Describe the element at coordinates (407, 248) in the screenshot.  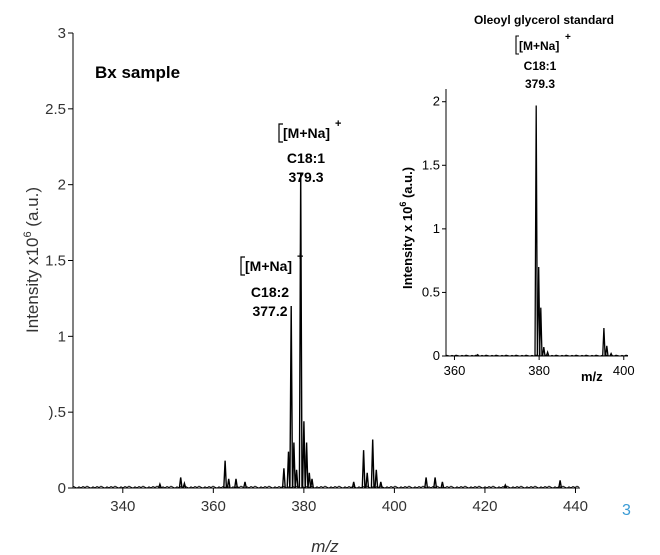
I see `inset-y-axis-title-base: Intensity x 10` at that location.